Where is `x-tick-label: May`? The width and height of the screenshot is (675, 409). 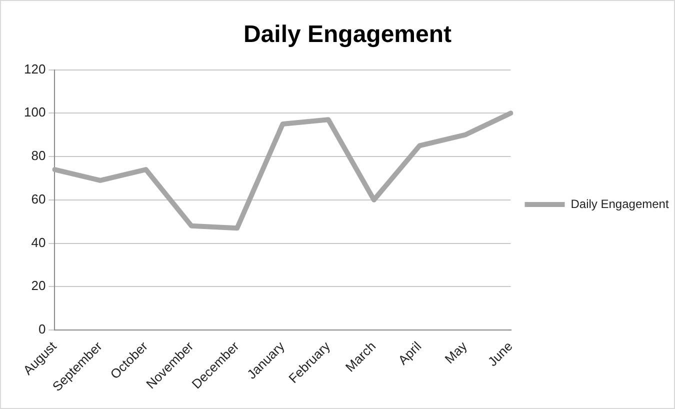
x-tick-label: May is located at coordinates (456, 352).